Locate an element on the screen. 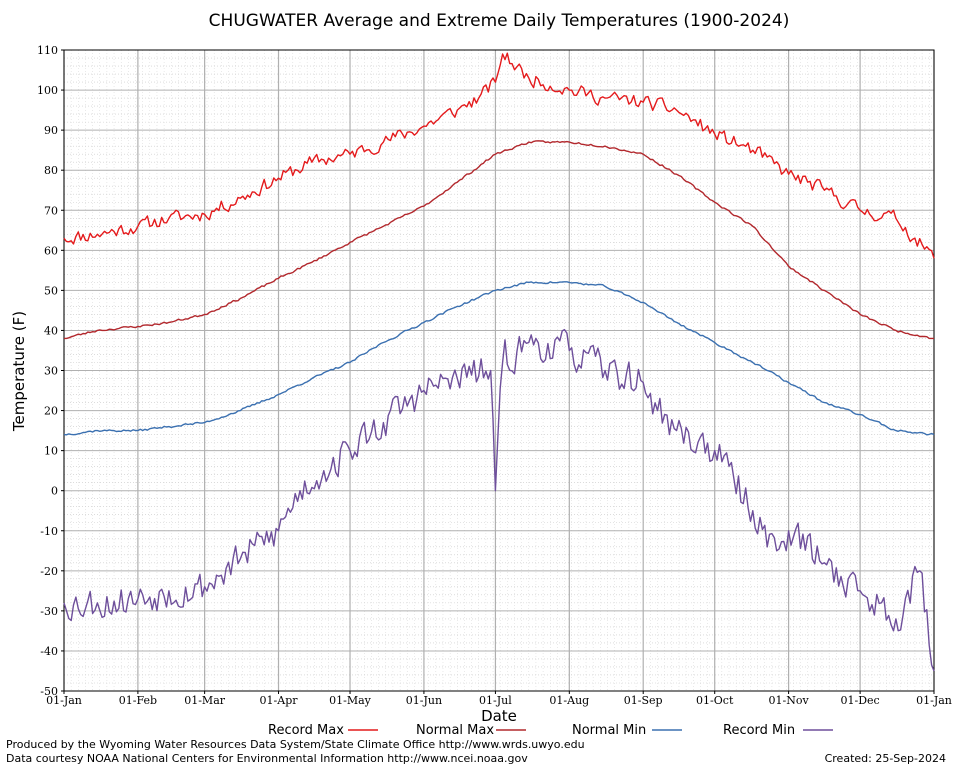 This screenshot has height=768, width=954. y-tick-label: 110 is located at coordinates (47, 50).